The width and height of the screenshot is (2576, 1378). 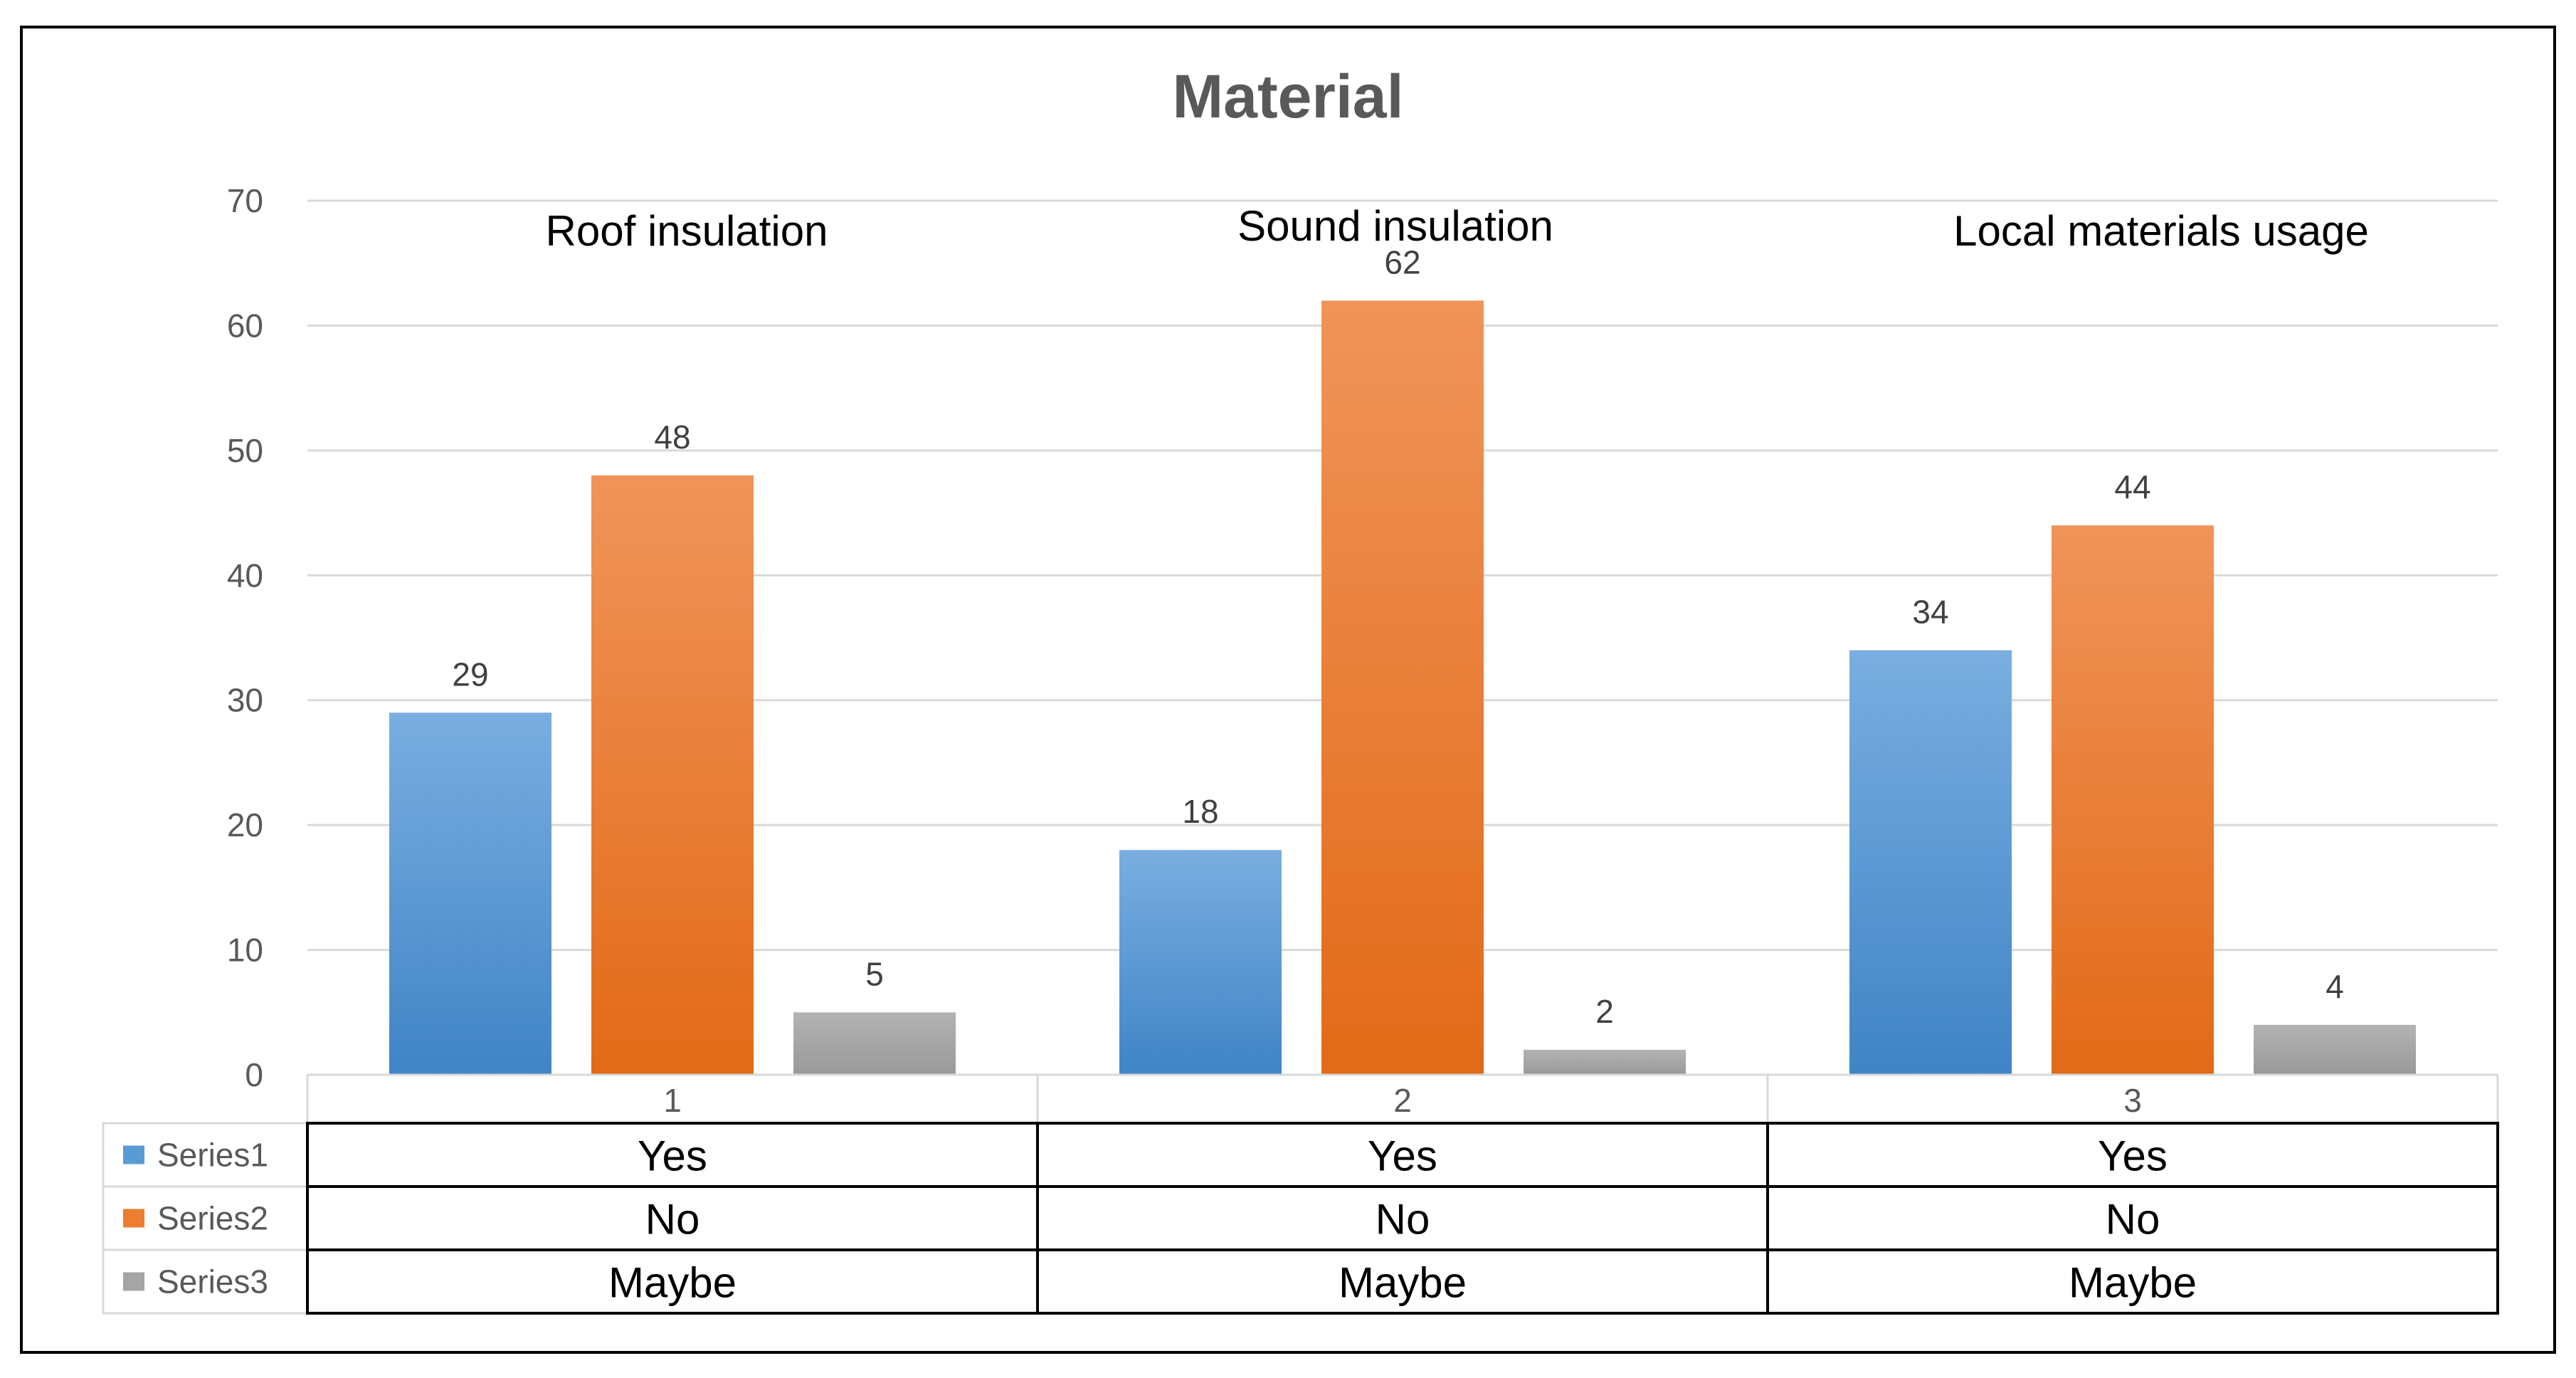 I want to click on data-label: 29, so click(x=470, y=674).